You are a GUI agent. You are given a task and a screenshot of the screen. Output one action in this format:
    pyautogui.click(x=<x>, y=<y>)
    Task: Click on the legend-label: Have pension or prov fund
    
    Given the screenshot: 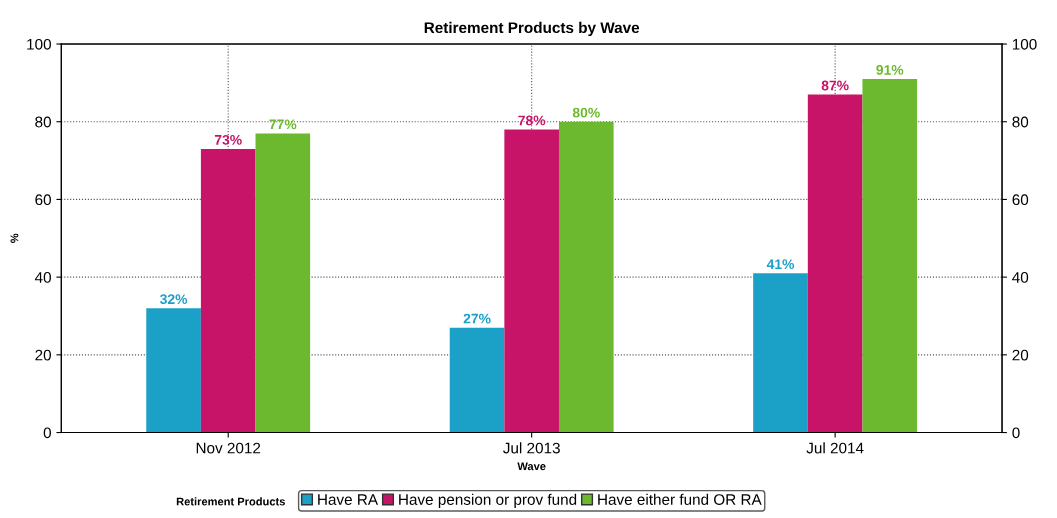 What is the action you would take?
    pyautogui.click(x=488, y=500)
    